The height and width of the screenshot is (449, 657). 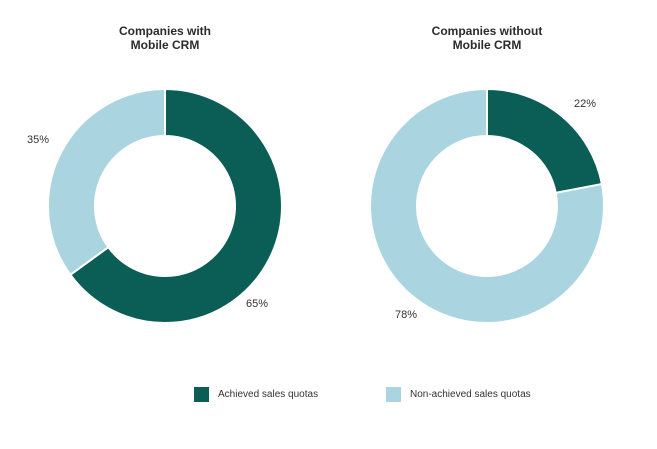 What do you see at coordinates (38, 140) in the screenshot?
I see `slice-data-label: 35%` at bounding box center [38, 140].